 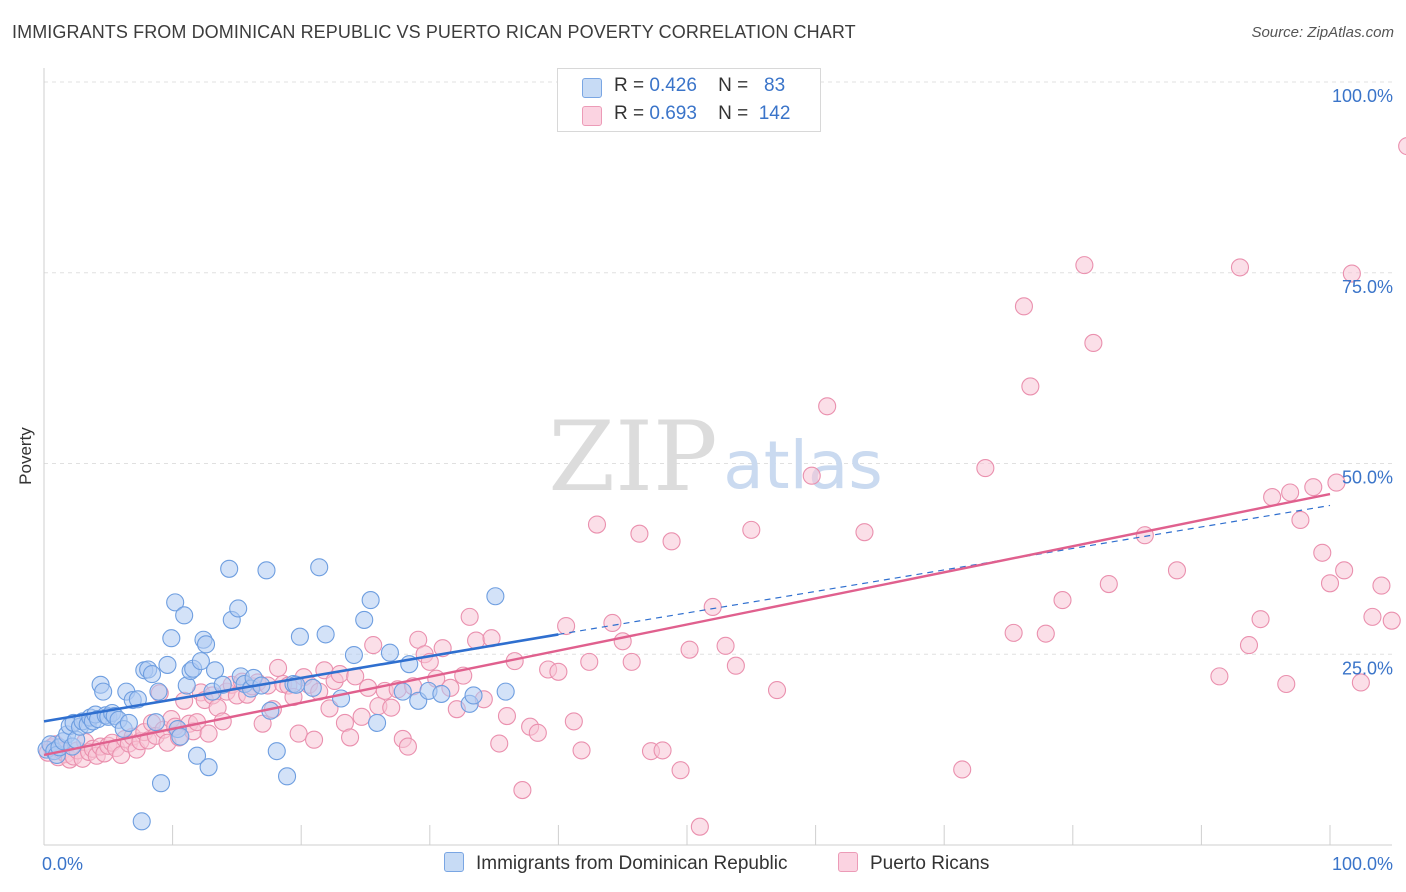 What do you see at coordinates (62, 864) in the screenshot?
I see `x-tick-label-min: 0.0%` at bounding box center [62, 864].